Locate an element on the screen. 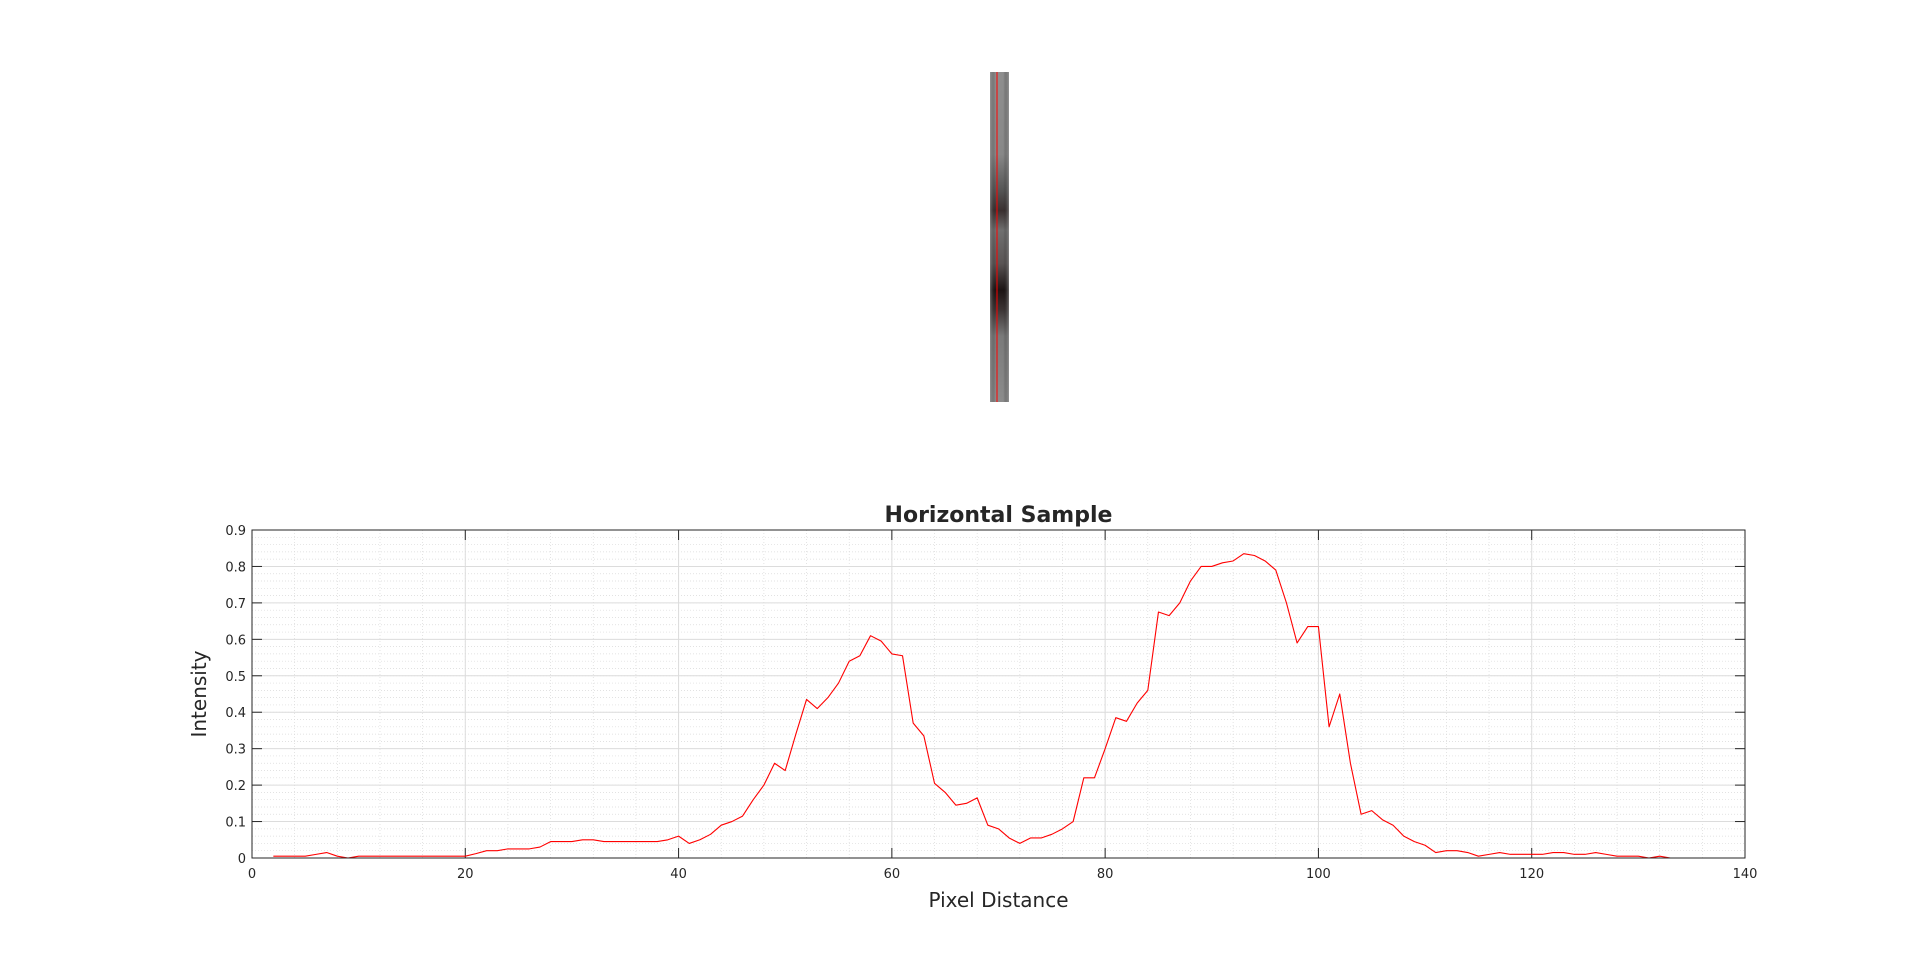 This screenshot has width=1920, height=961. y-tick-label: 0 is located at coordinates (242, 859).